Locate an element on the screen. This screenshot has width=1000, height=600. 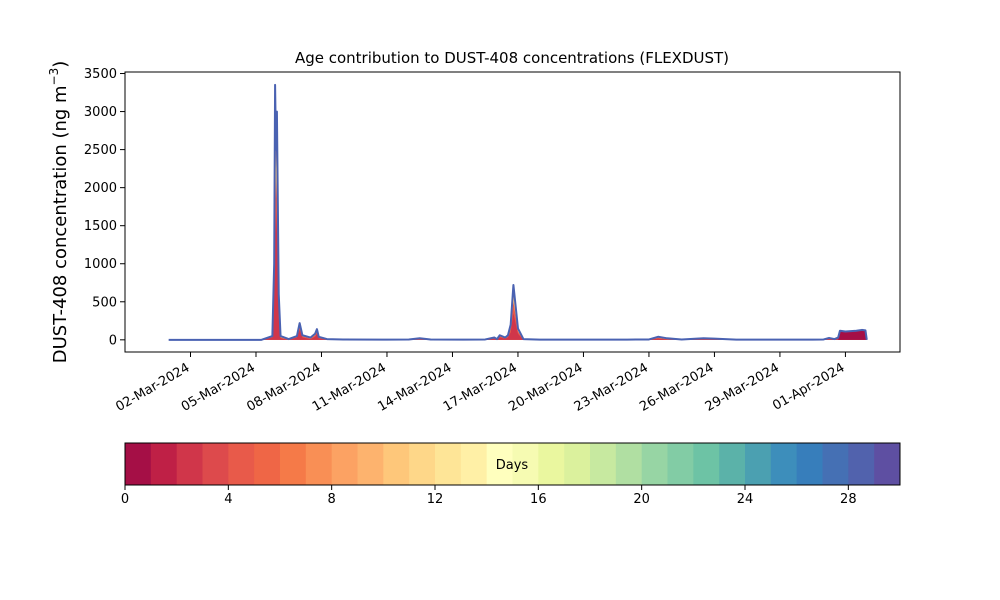
colorbar-tick-label: 20 is located at coordinates (641, 499).